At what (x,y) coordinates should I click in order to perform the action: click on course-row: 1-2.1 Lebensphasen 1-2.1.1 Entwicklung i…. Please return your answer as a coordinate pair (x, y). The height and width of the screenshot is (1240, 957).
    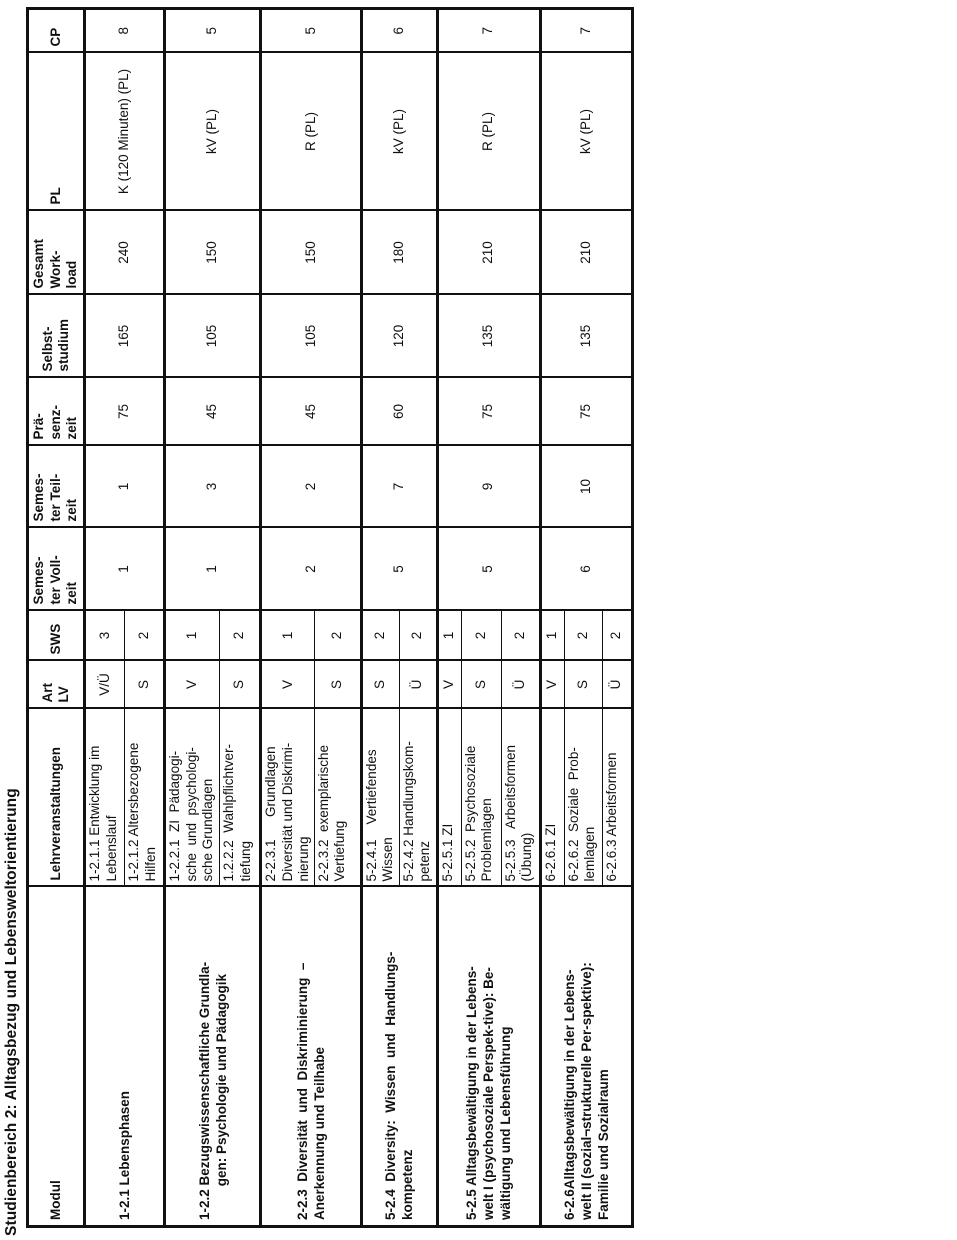
    Looking at the image, I should click on (124, 617).